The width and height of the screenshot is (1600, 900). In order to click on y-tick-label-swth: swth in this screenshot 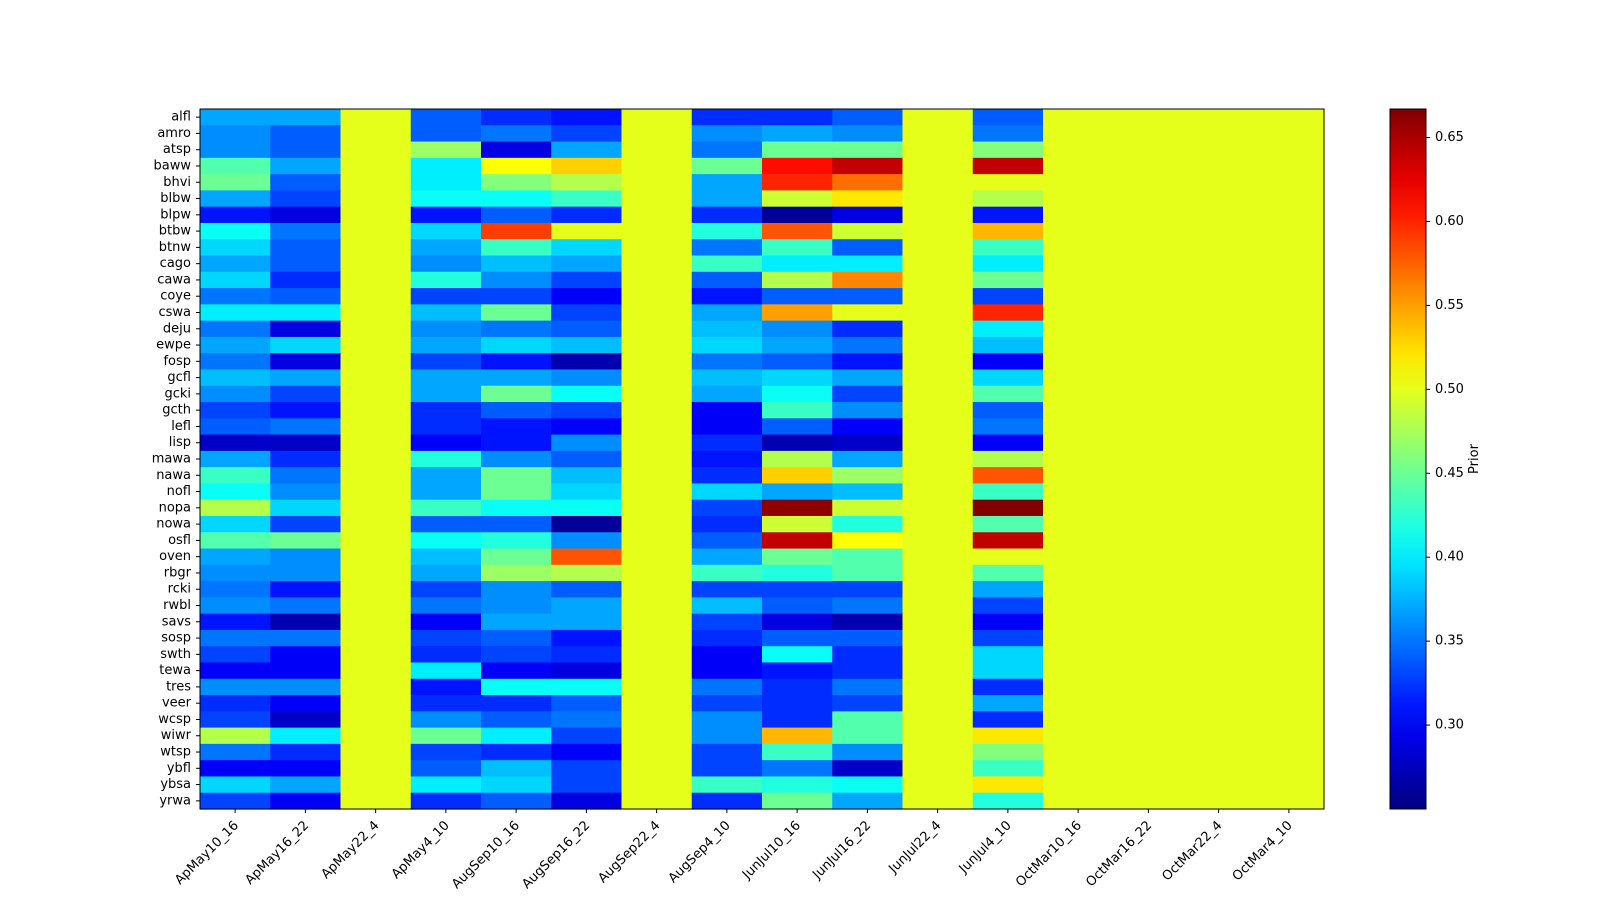, I will do `click(175, 654)`.